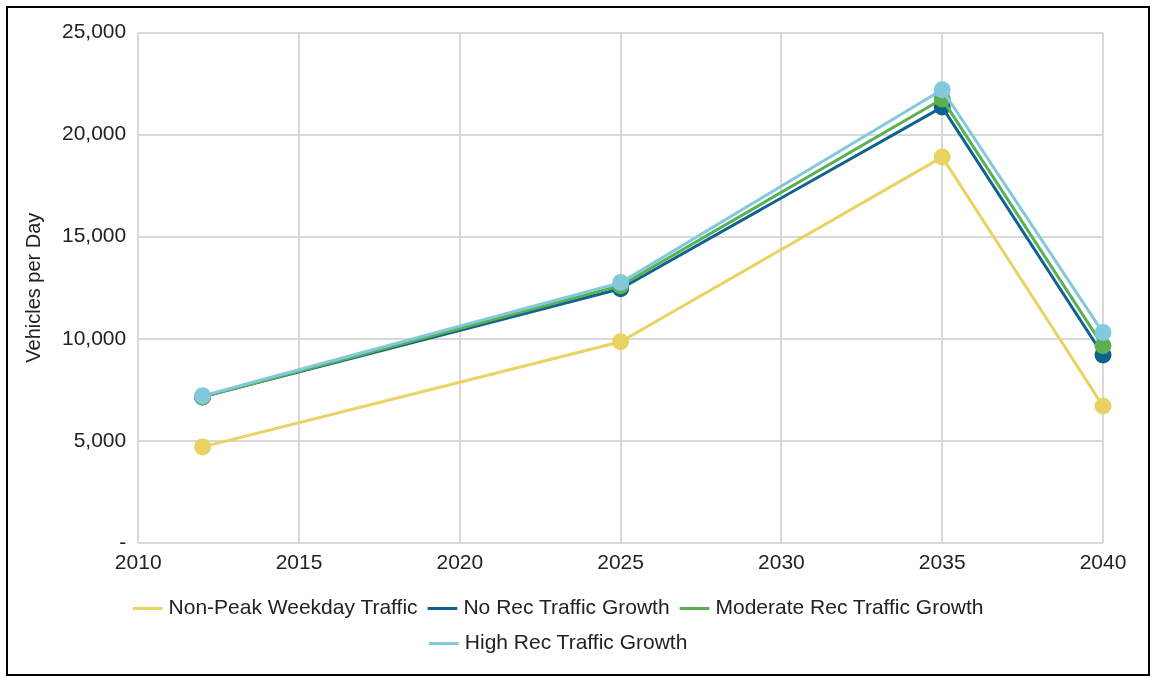  What do you see at coordinates (566, 607) in the screenshot?
I see `legend-label: No Rec Traffic Growth` at bounding box center [566, 607].